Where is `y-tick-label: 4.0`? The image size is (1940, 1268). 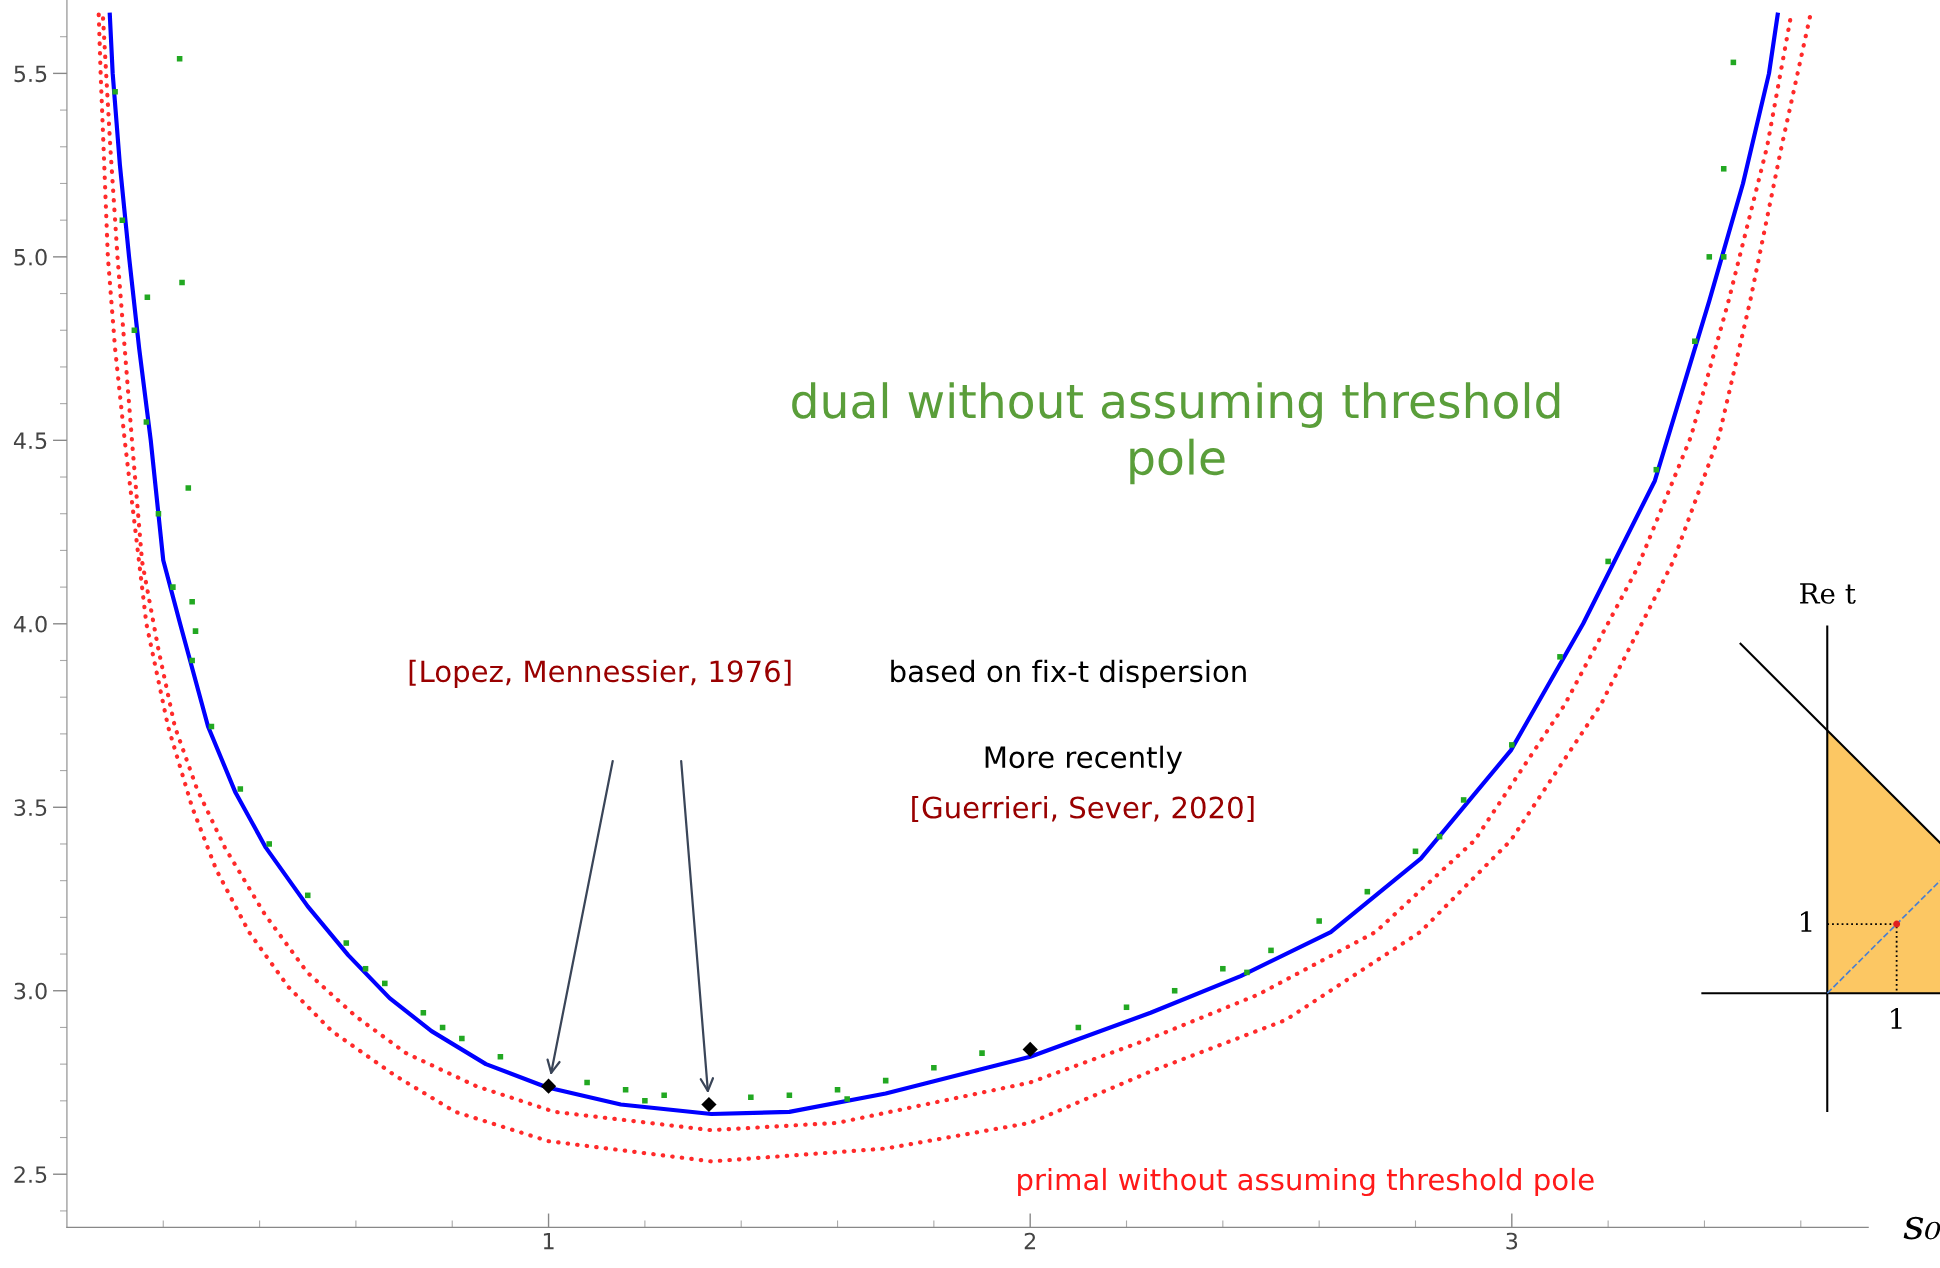 y-tick-label: 4.0 is located at coordinates (30, 624).